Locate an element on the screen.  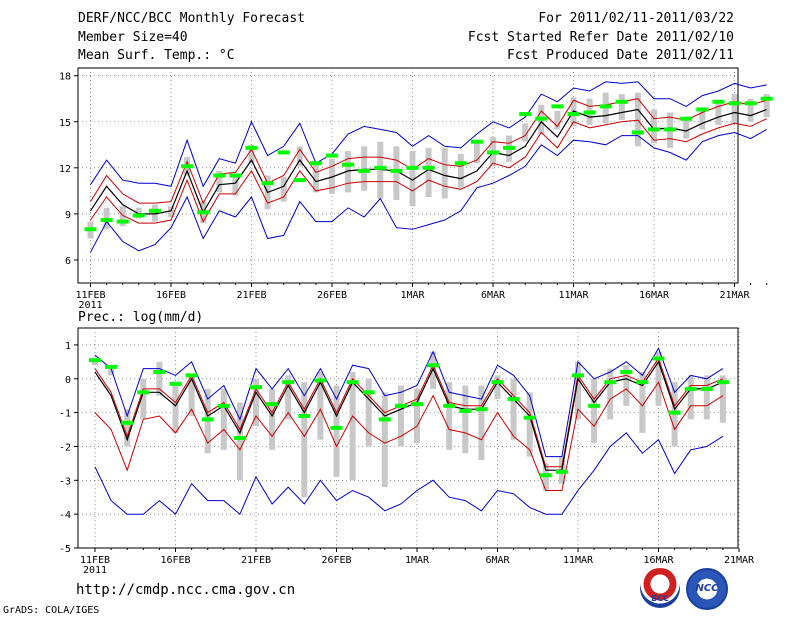
x-tick-label: 16MAR is located at coordinates (654, 295).